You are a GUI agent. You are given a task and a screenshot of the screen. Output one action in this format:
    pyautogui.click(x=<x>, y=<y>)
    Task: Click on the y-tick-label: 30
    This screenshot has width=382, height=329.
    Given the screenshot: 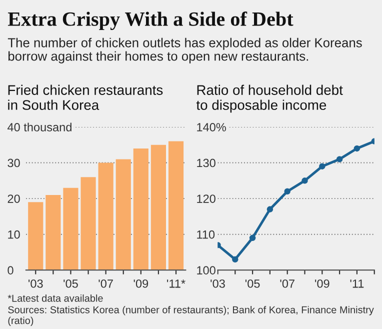 What is the action you would take?
    pyautogui.click(x=14, y=163)
    